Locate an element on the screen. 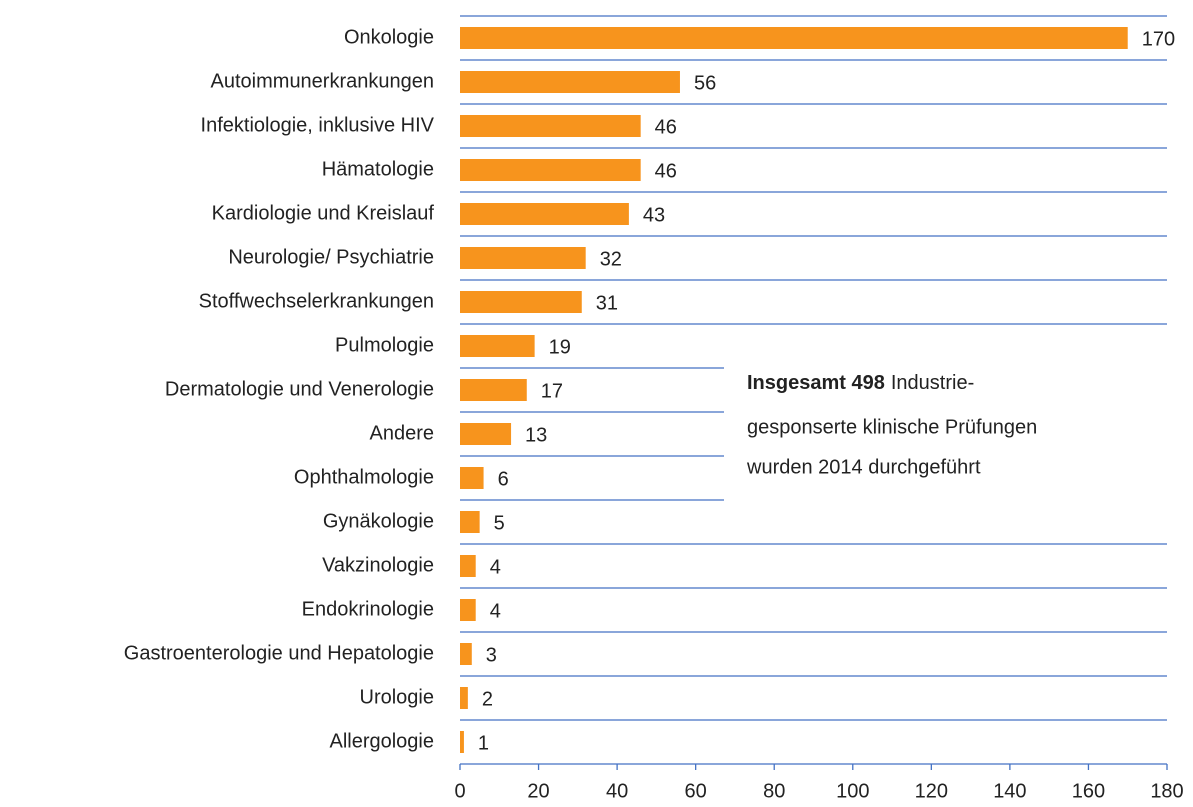  y-tick-label: Infektiologie, inklusive HIV is located at coordinates (318, 125).